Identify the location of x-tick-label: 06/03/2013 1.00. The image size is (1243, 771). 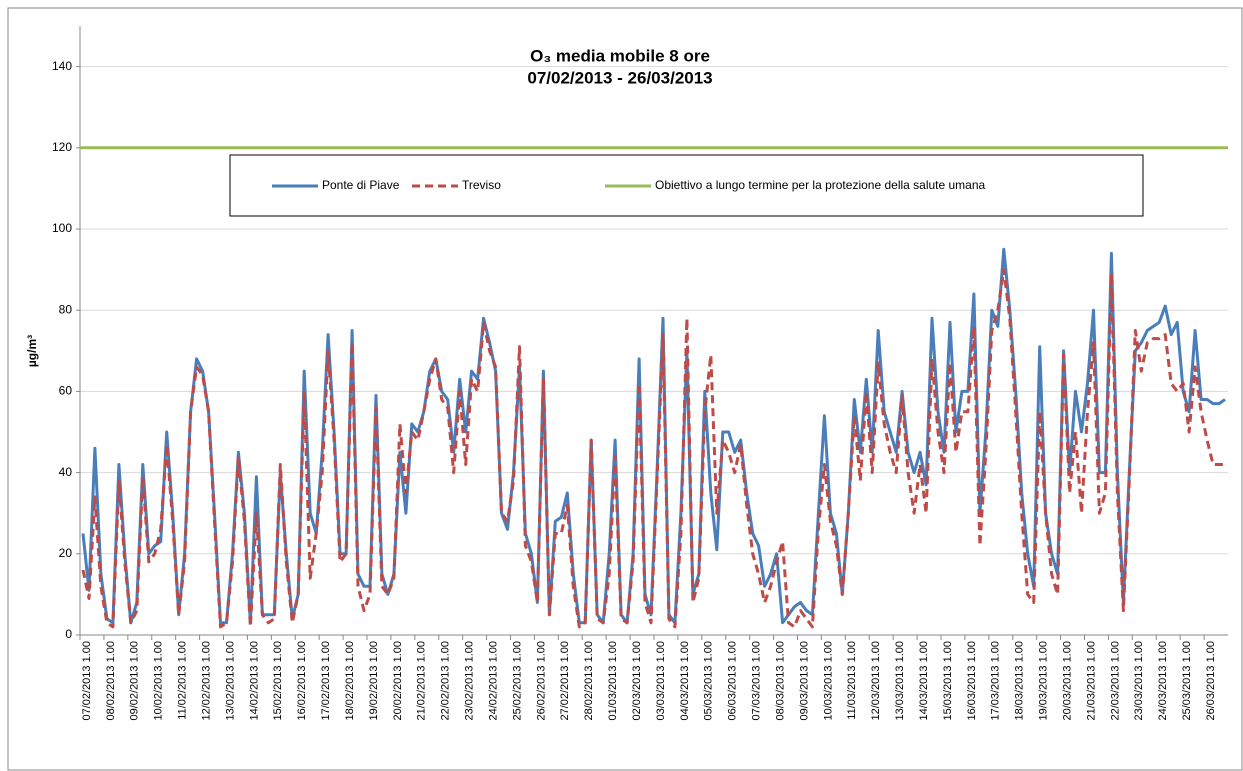
(733, 681).